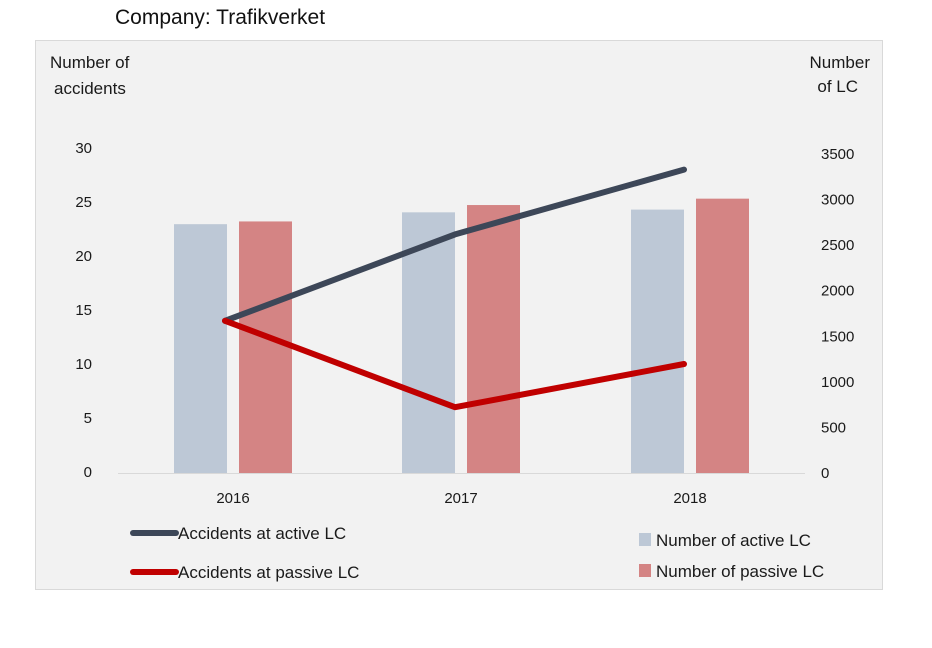  What do you see at coordinates (83, 256) in the screenshot?
I see `left-tick-label: 20` at bounding box center [83, 256].